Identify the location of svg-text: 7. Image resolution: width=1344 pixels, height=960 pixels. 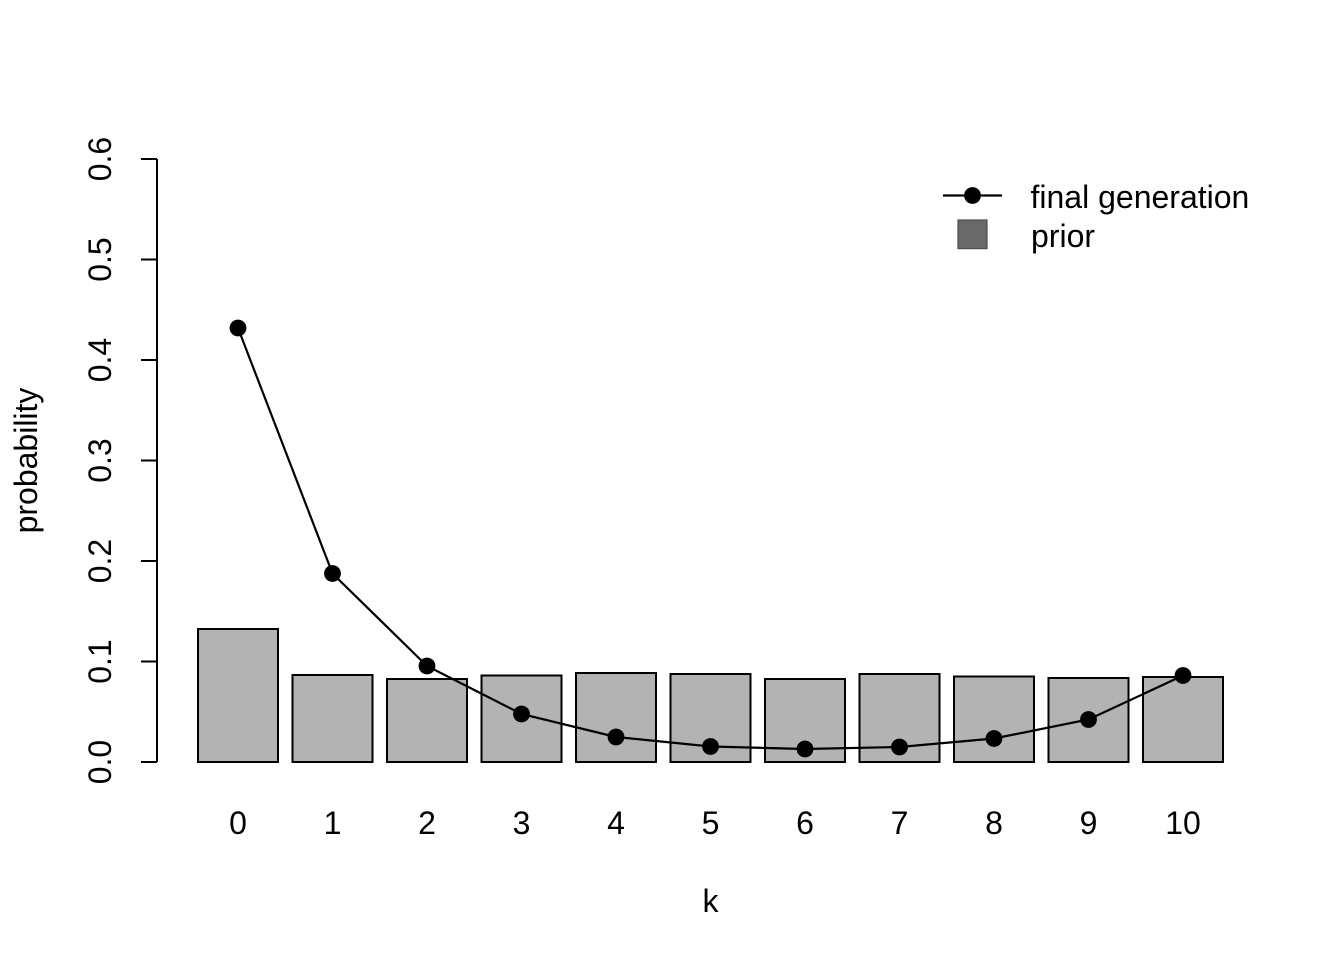
(900, 823).